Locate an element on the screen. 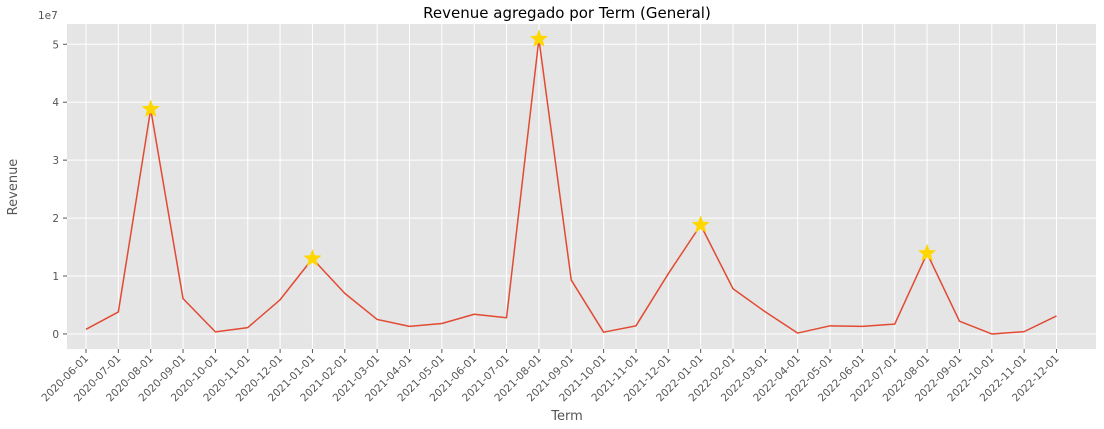 Image resolution: width=1104 pixels, height=429 pixels. y-tick-label: 1 is located at coordinates (55, 277).